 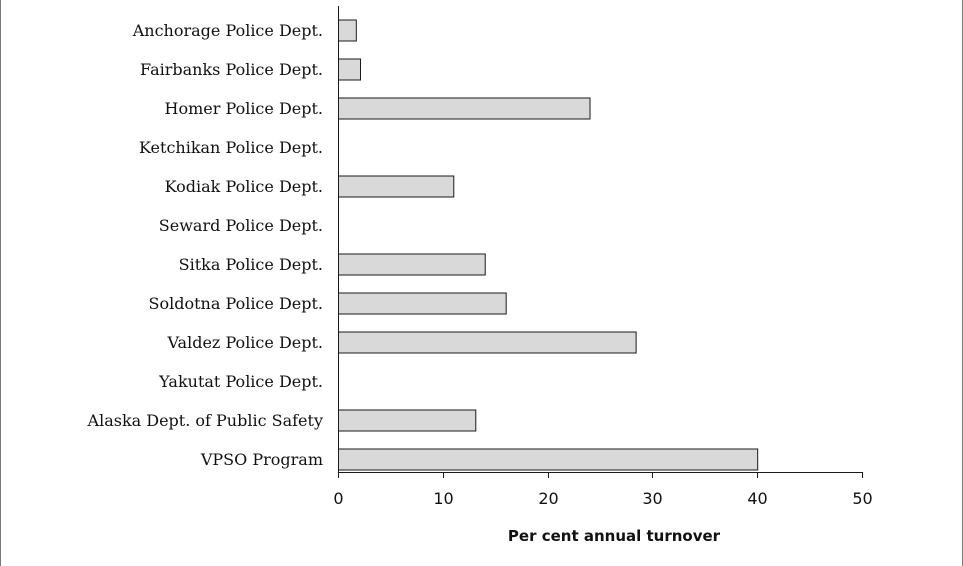 I want to click on x-axis-title: Per cent annual turnover, so click(x=614, y=536).